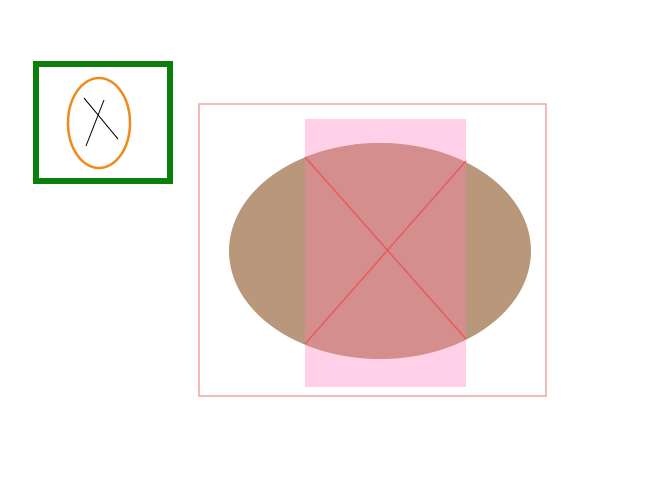 The height and width of the screenshot is (488, 648). I want to click on overlap-region, so click(385, 251).